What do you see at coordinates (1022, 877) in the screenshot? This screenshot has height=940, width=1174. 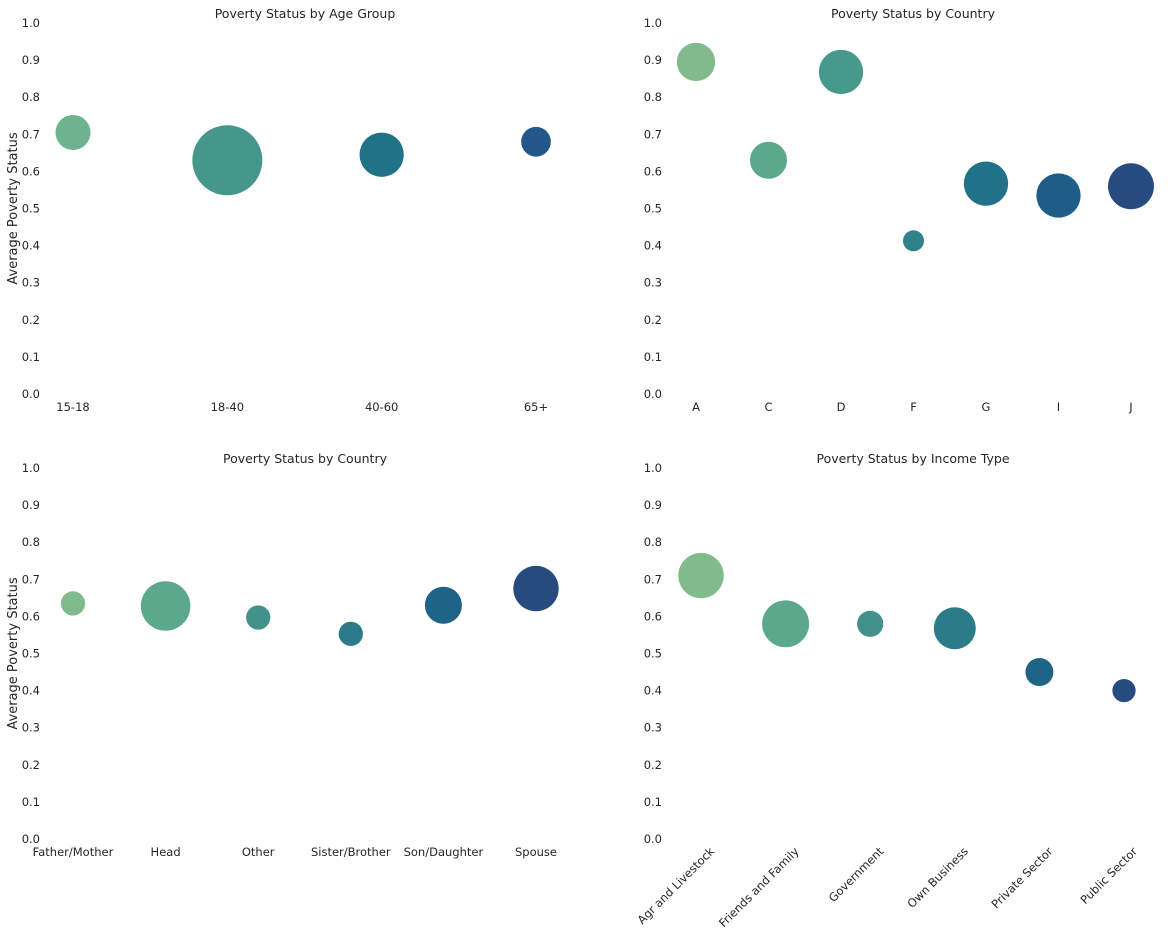 I see `x-tick-label: Private Sector` at bounding box center [1022, 877].